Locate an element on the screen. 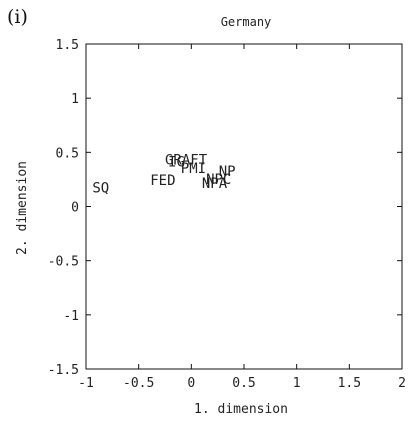  point-label-npc: NPC is located at coordinates (218, 180).